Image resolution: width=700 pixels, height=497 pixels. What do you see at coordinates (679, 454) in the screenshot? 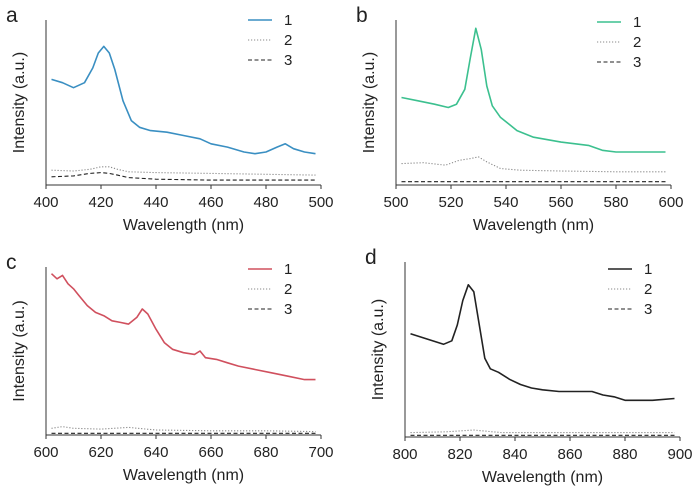
I see `x-tick-label: 900` at bounding box center [679, 454].